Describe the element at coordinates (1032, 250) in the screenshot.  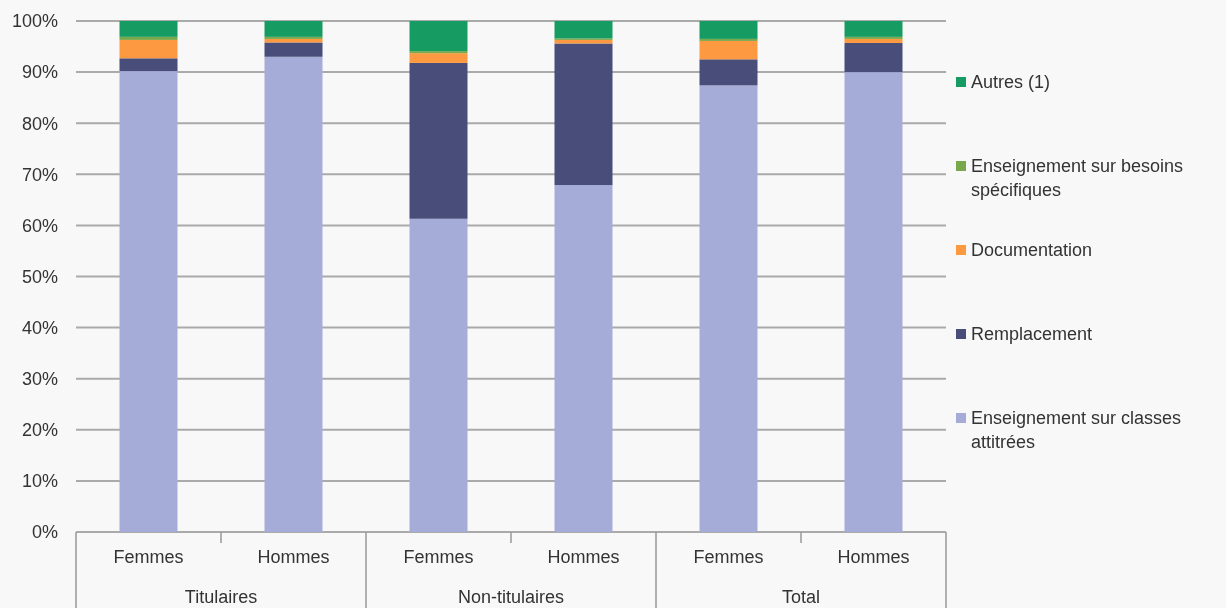
I see `legend-label: Documentation` at that location.